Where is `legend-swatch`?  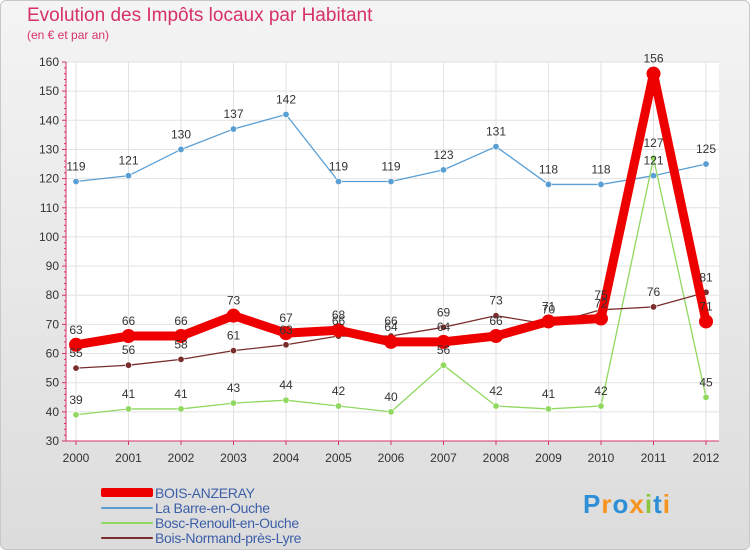
legend-swatch is located at coordinates (127, 492).